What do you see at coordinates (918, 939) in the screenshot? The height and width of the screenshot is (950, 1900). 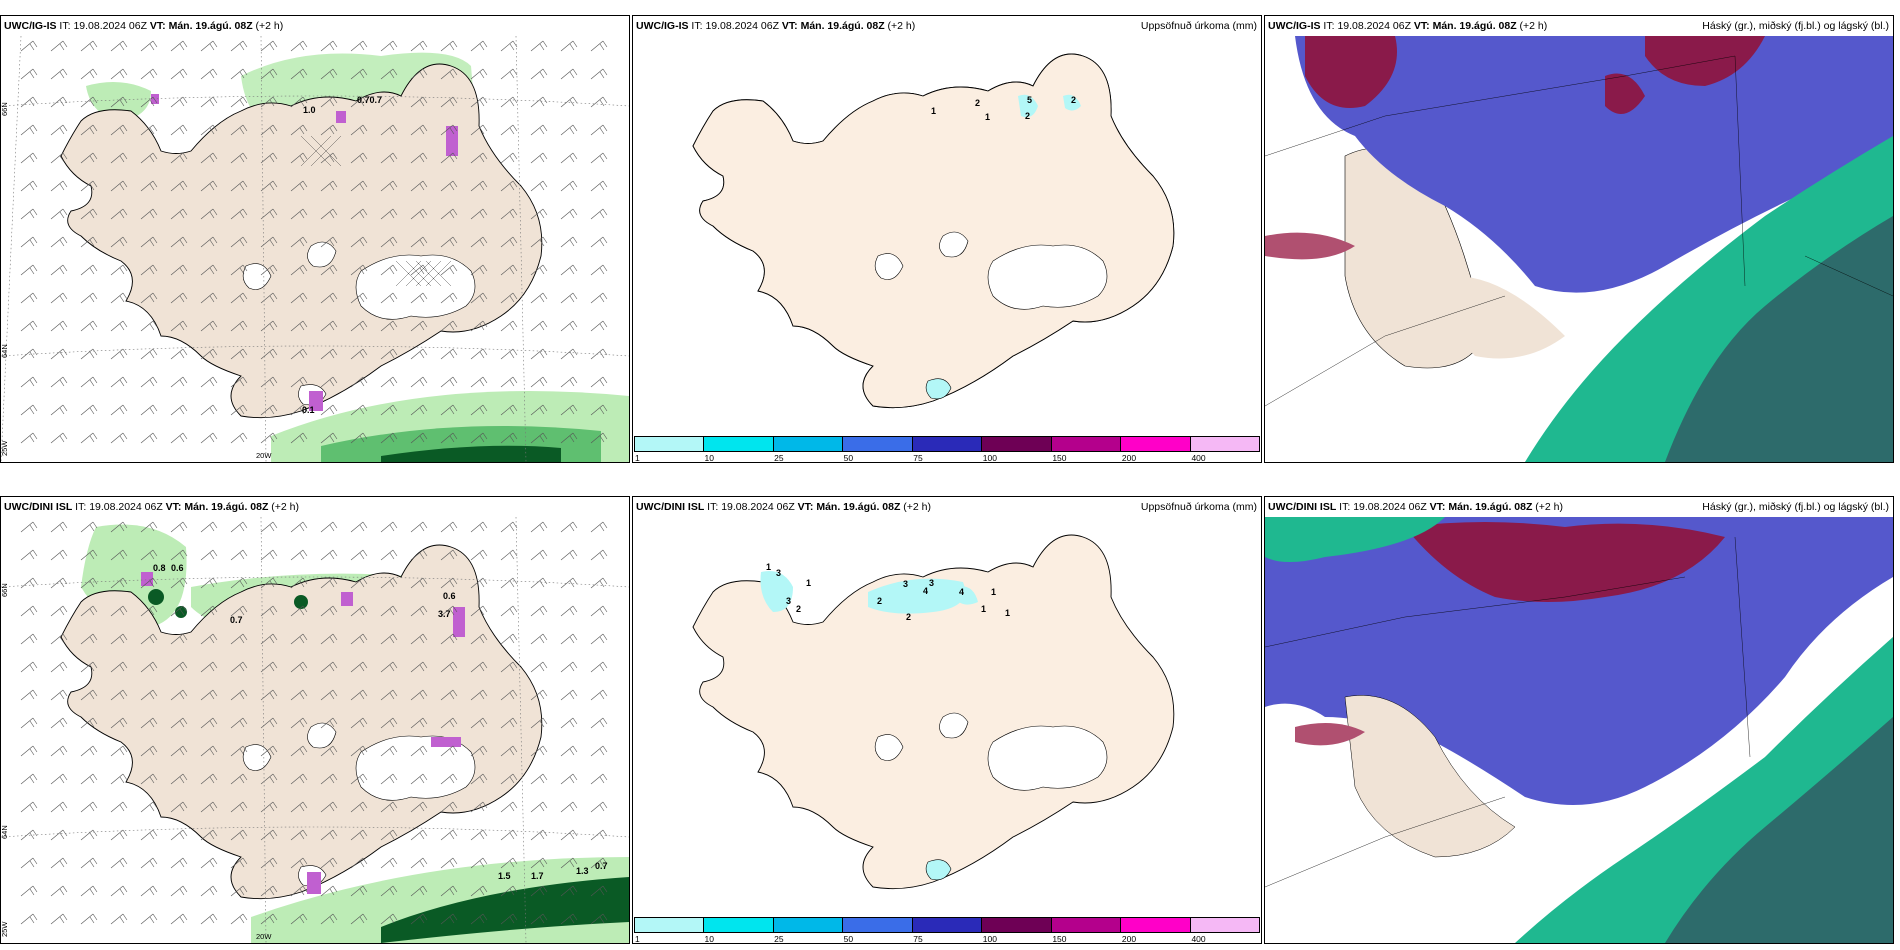 I see `colorbar-tick-label: 75` at bounding box center [918, 939].